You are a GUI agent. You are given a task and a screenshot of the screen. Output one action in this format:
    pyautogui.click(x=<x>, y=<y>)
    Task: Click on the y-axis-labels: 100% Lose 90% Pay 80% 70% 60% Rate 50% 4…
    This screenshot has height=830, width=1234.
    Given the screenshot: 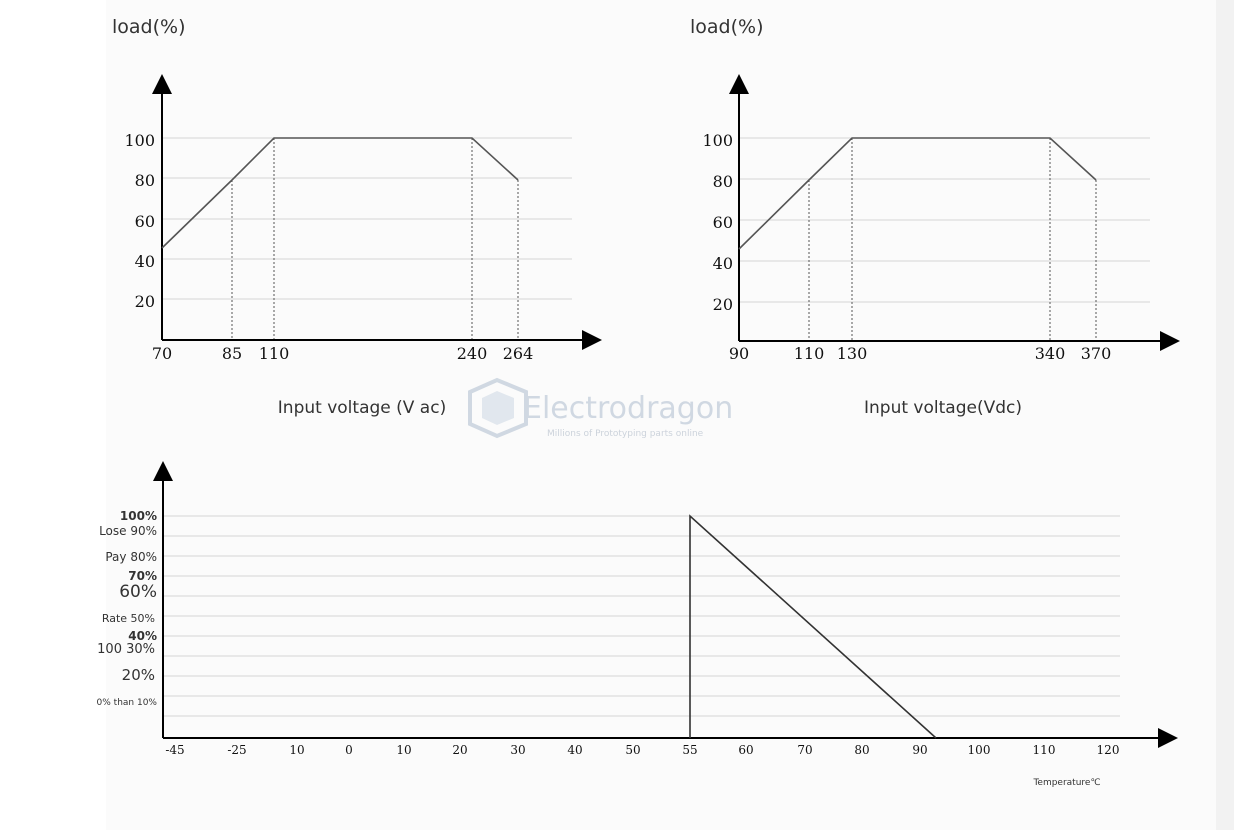 What is the action you would take?
    pyautogui.click(x=127, y=608)
    